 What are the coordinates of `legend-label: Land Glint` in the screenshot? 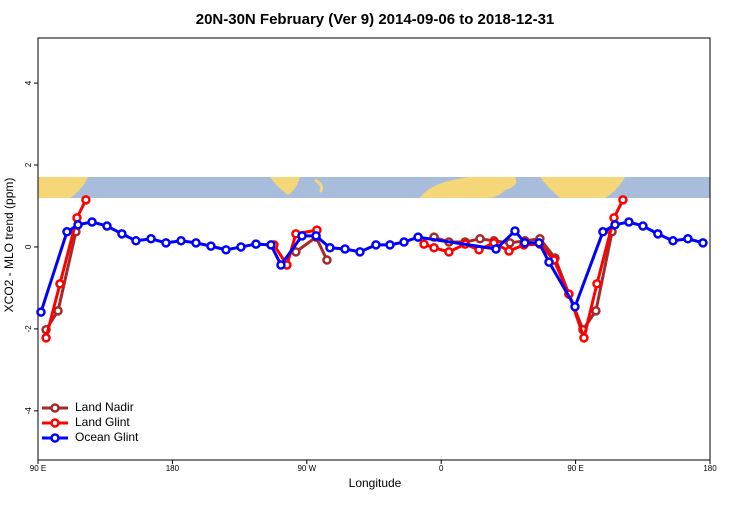 It's located at (102, 422).